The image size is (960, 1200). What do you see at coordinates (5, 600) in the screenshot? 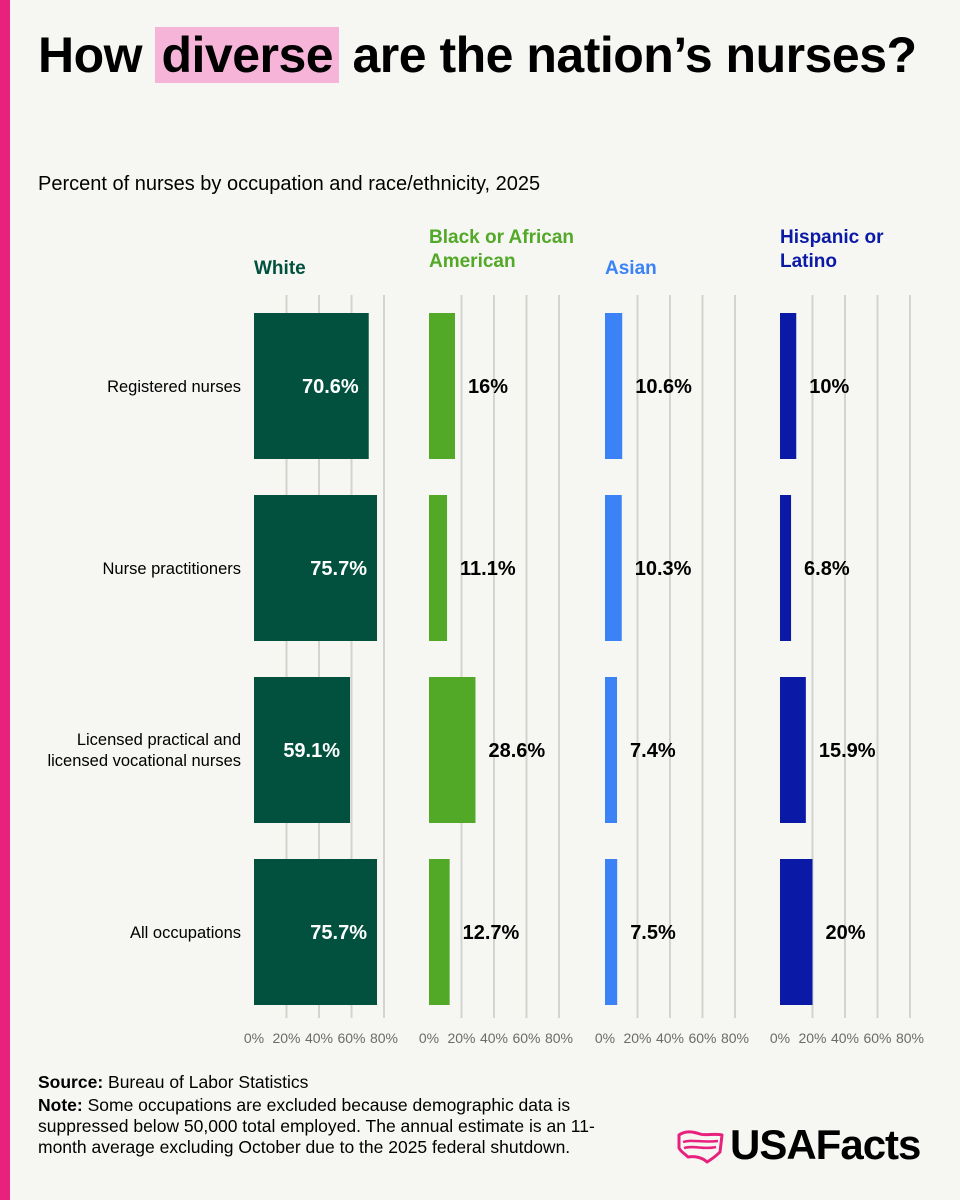
I see `accent-stripe` at bounding box center [5, 600].